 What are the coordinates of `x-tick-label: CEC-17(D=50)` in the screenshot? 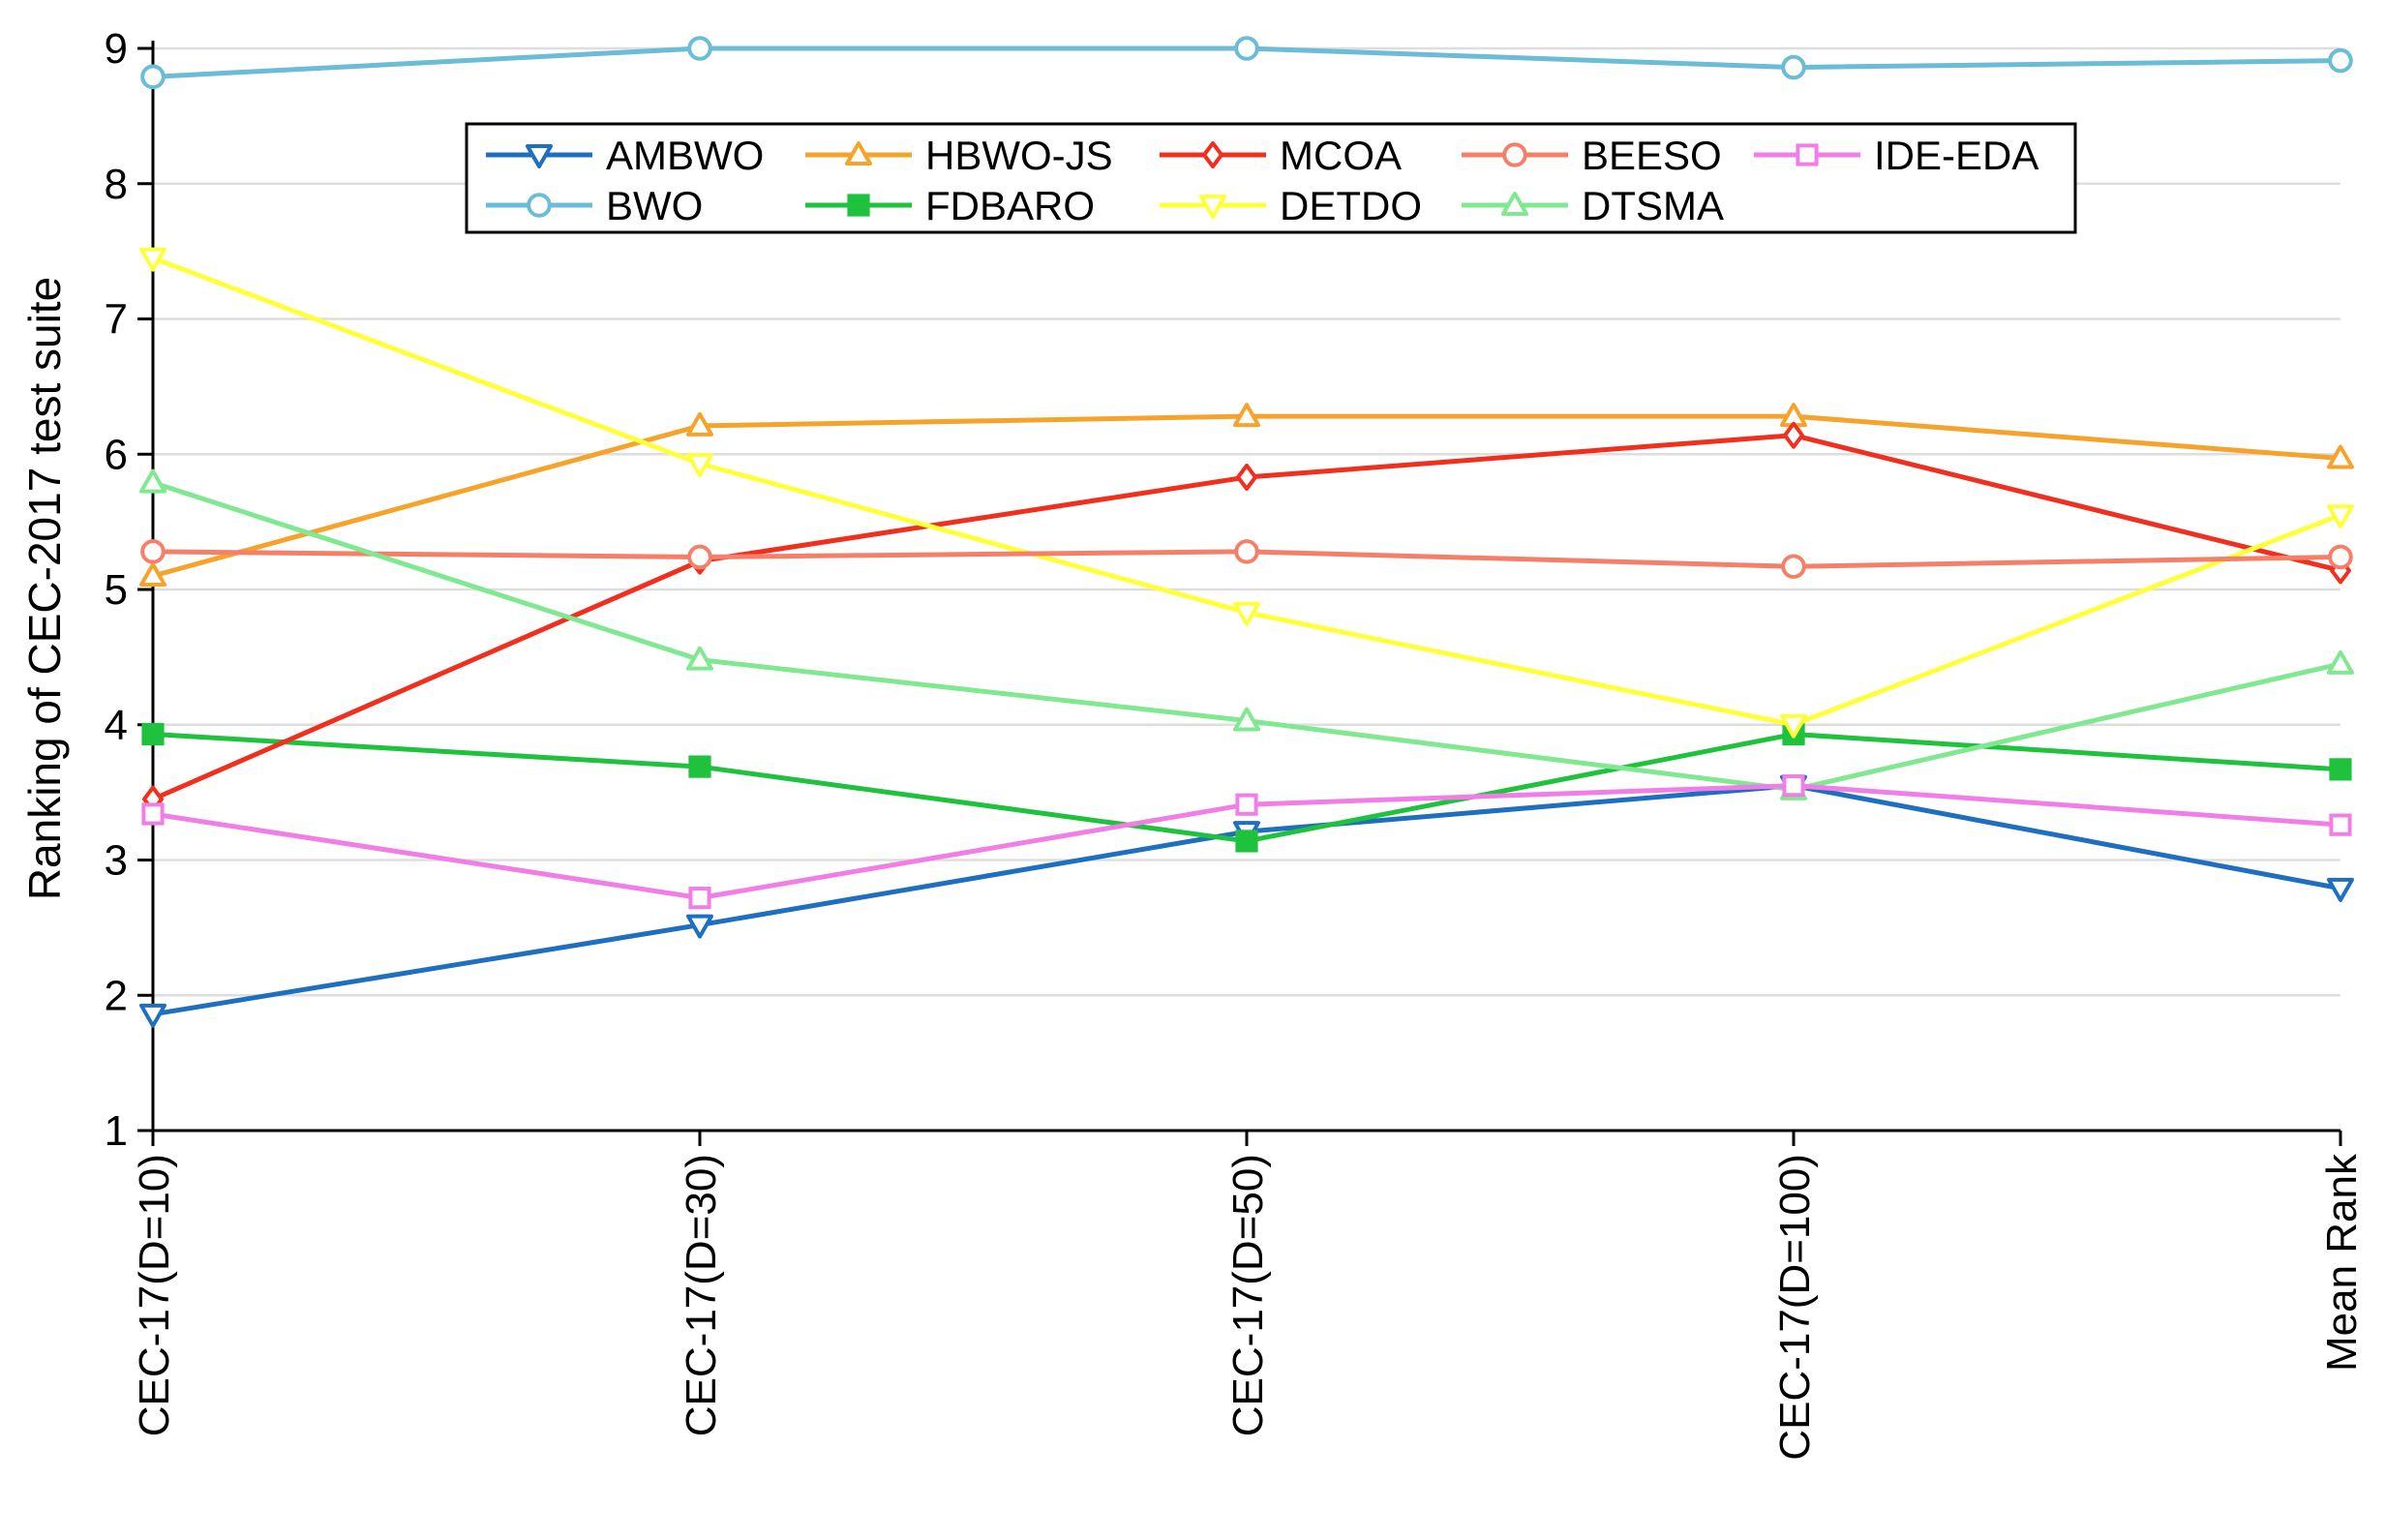 It's located at (1248, 1295).